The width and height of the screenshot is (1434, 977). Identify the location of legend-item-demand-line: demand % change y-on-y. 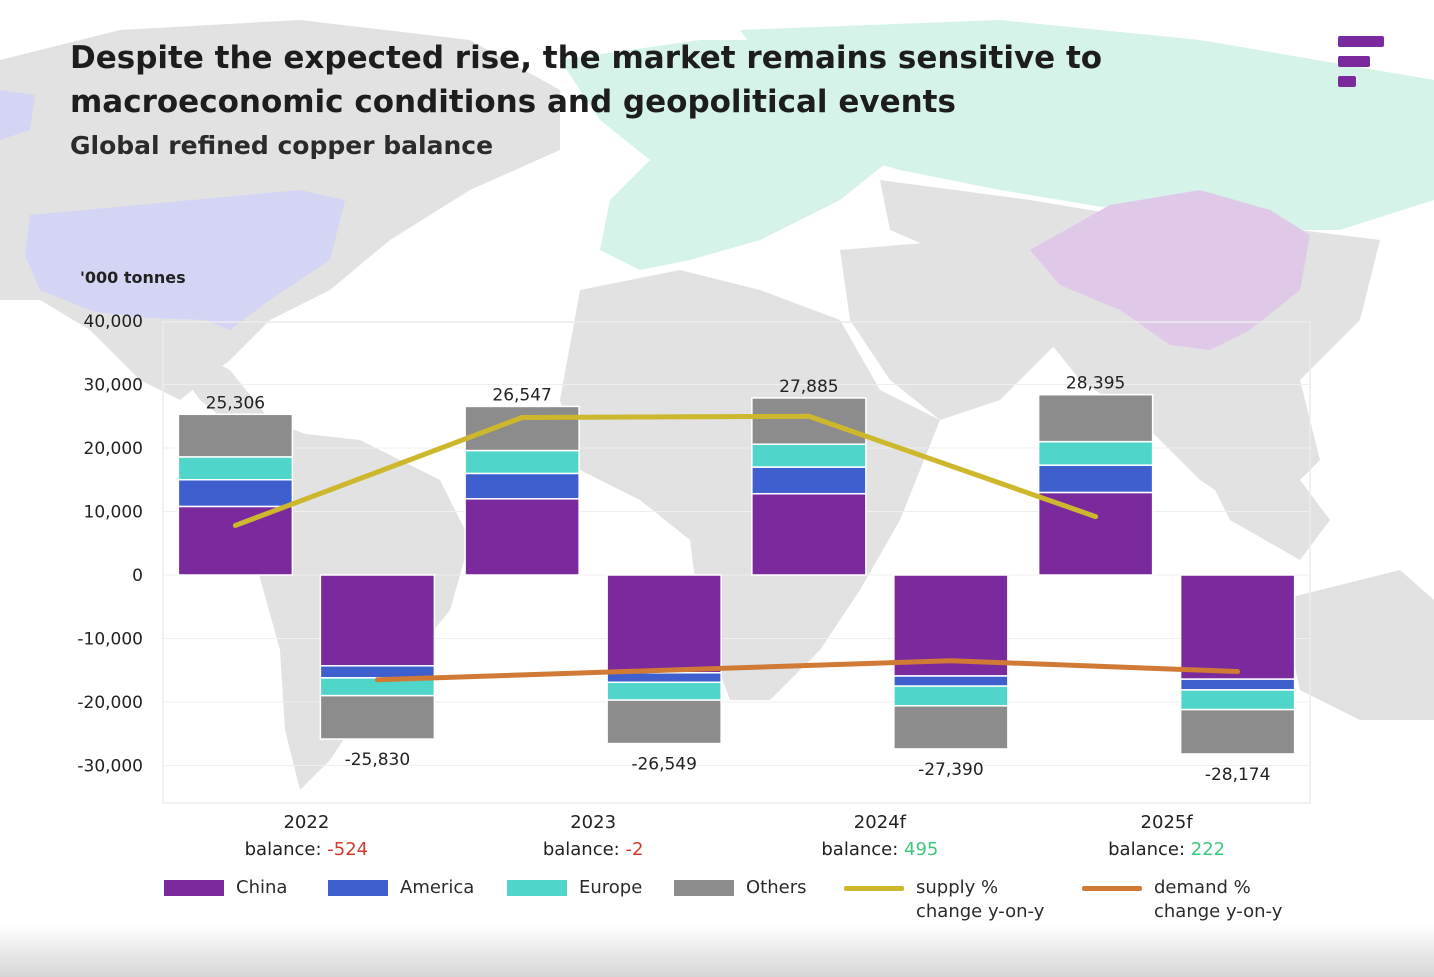
(1193, 900).